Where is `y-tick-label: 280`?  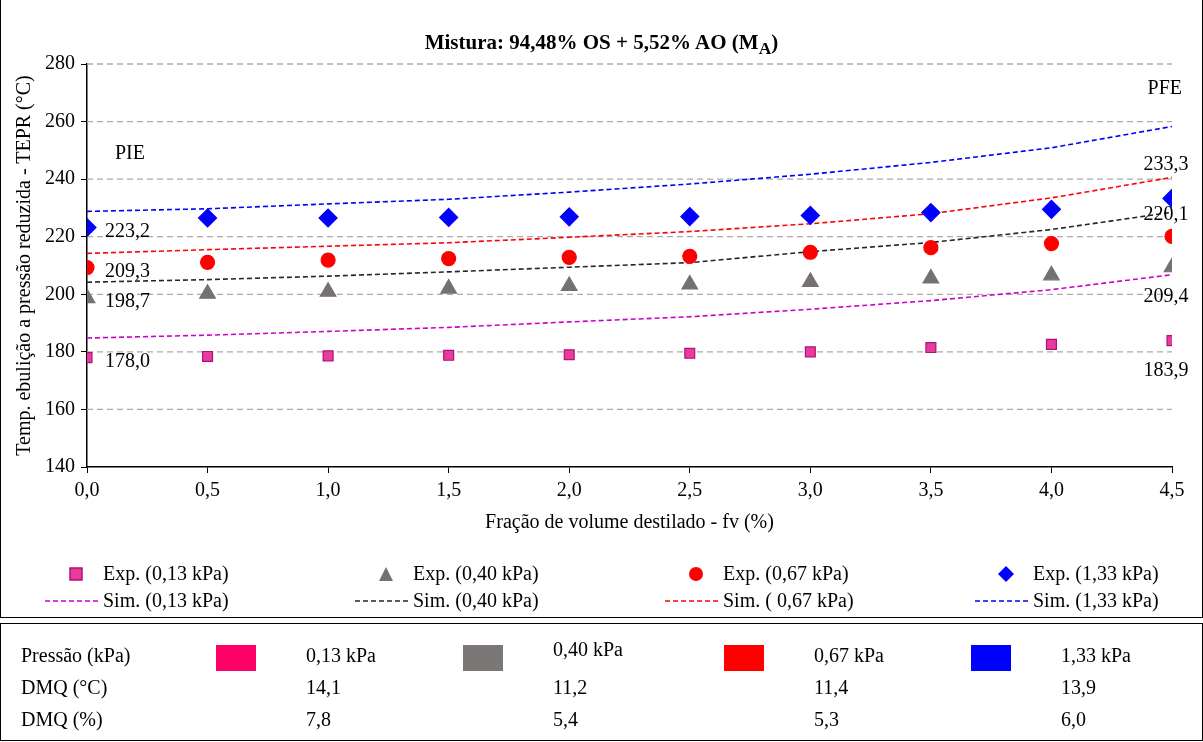
y-tick-label: 280 is located at coordinates (60, 62).